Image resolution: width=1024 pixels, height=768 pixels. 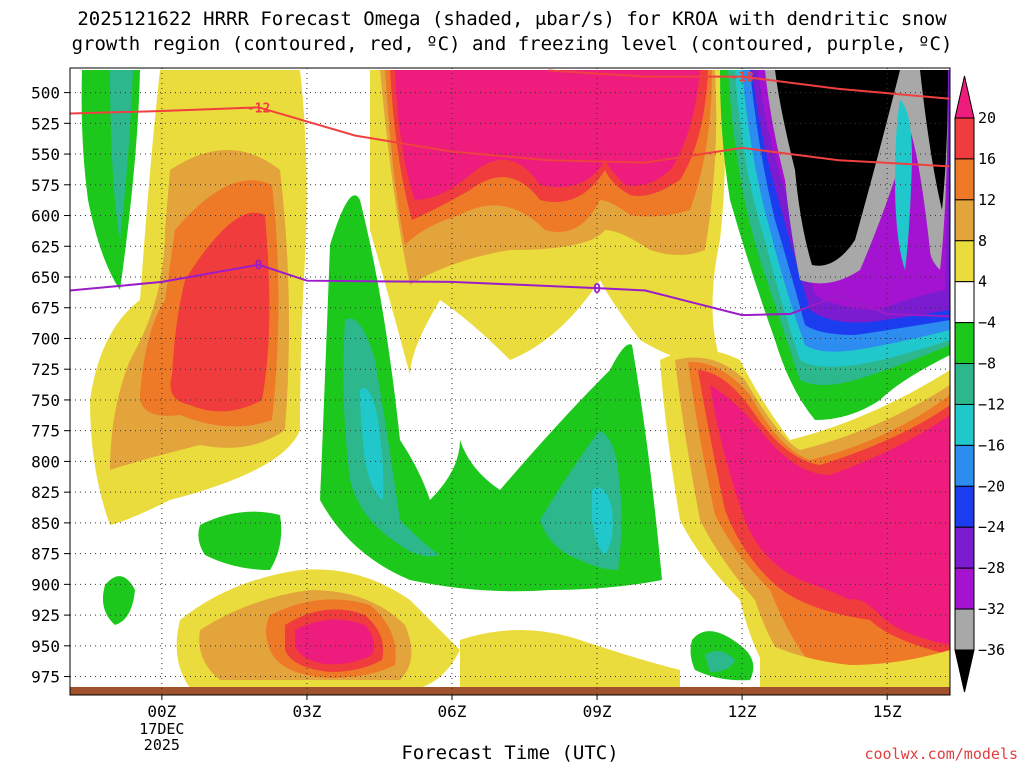 I want to click on colorbar-label: 20, so click(x=987, y=118).